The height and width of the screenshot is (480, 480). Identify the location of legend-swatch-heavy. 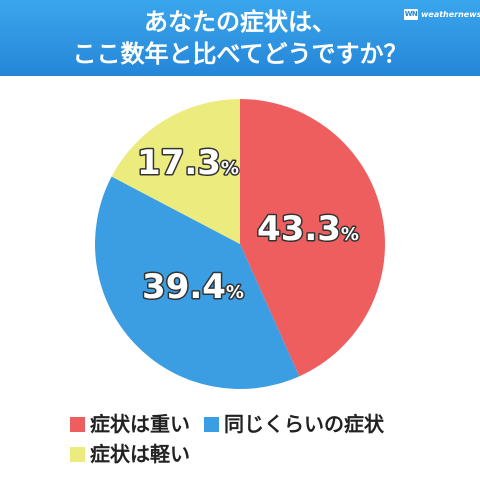
(77, 424).